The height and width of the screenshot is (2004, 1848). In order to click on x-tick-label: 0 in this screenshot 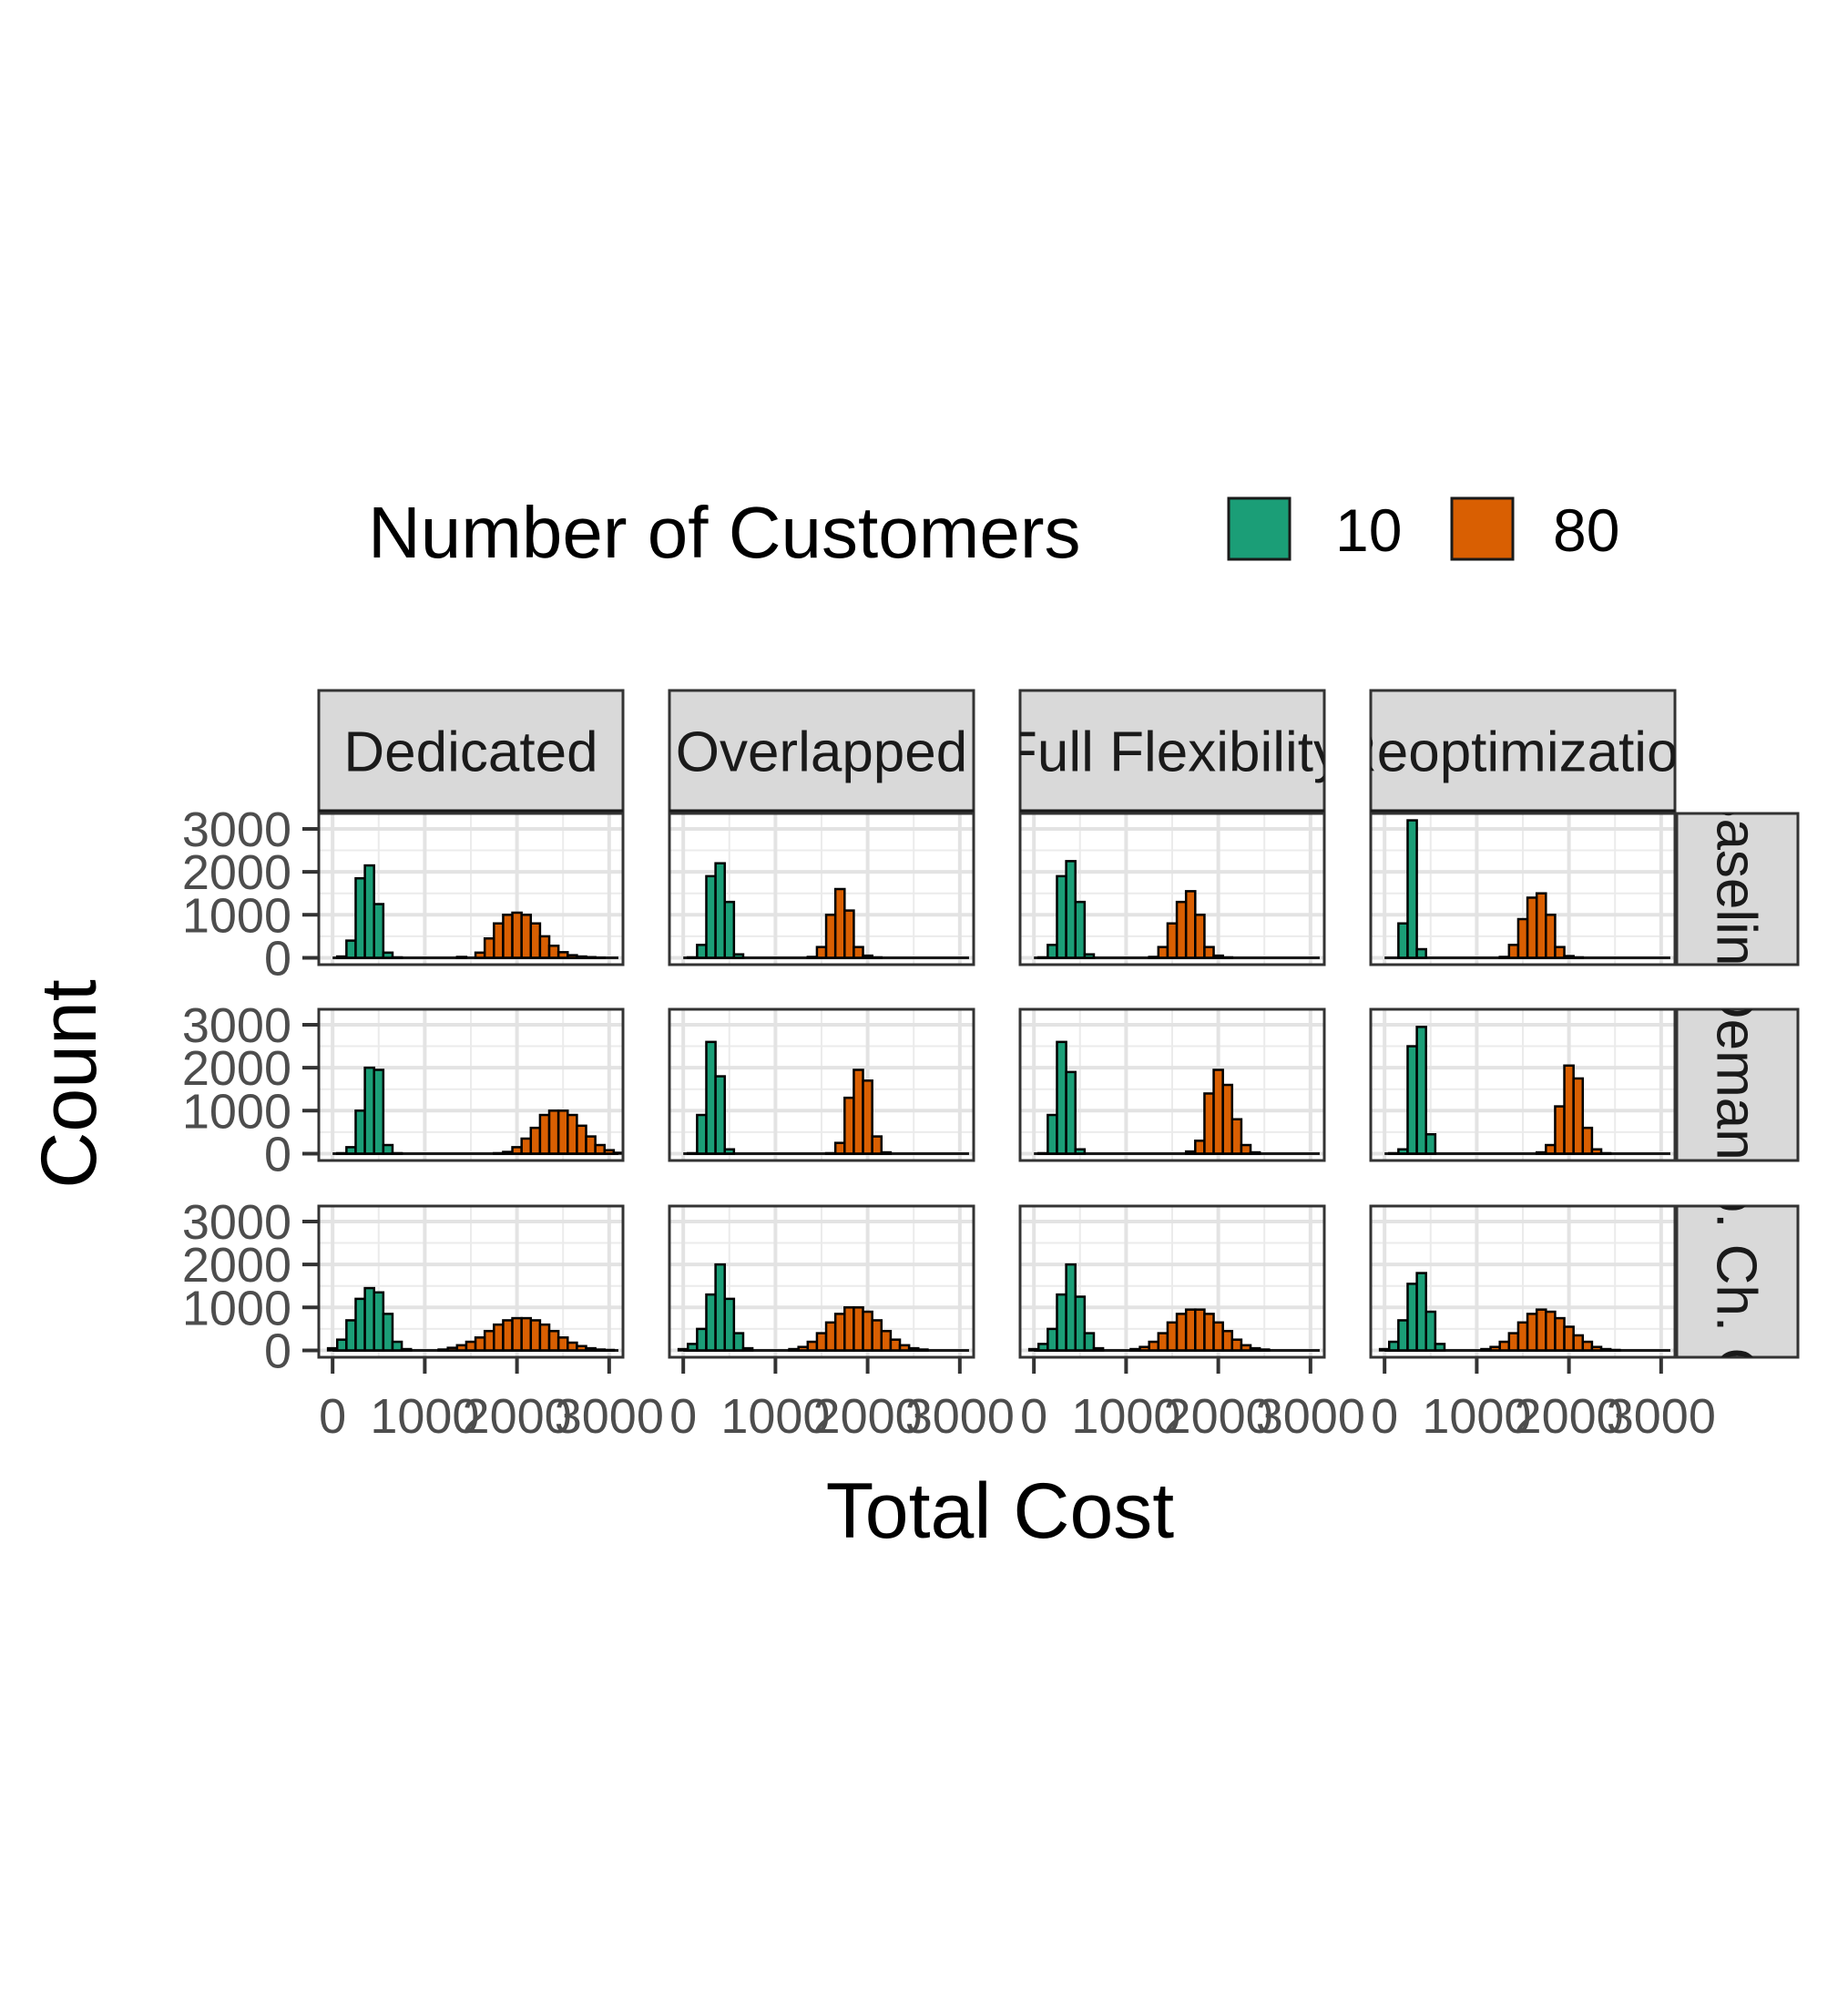, I will do `click(1033, 1416)`.